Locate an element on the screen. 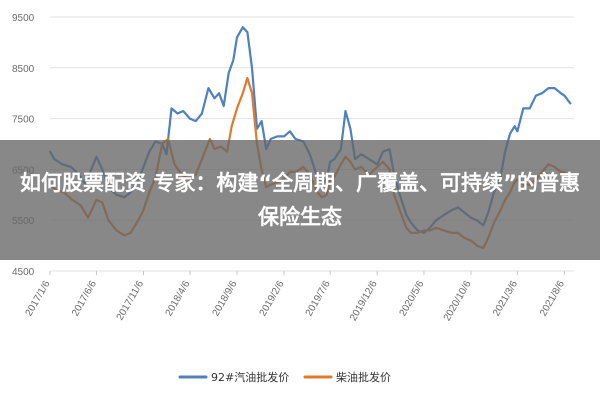 This screenshot has width=600, height=400. x-tick-label: 2017/11/6 is located at coordinates (131, 301).